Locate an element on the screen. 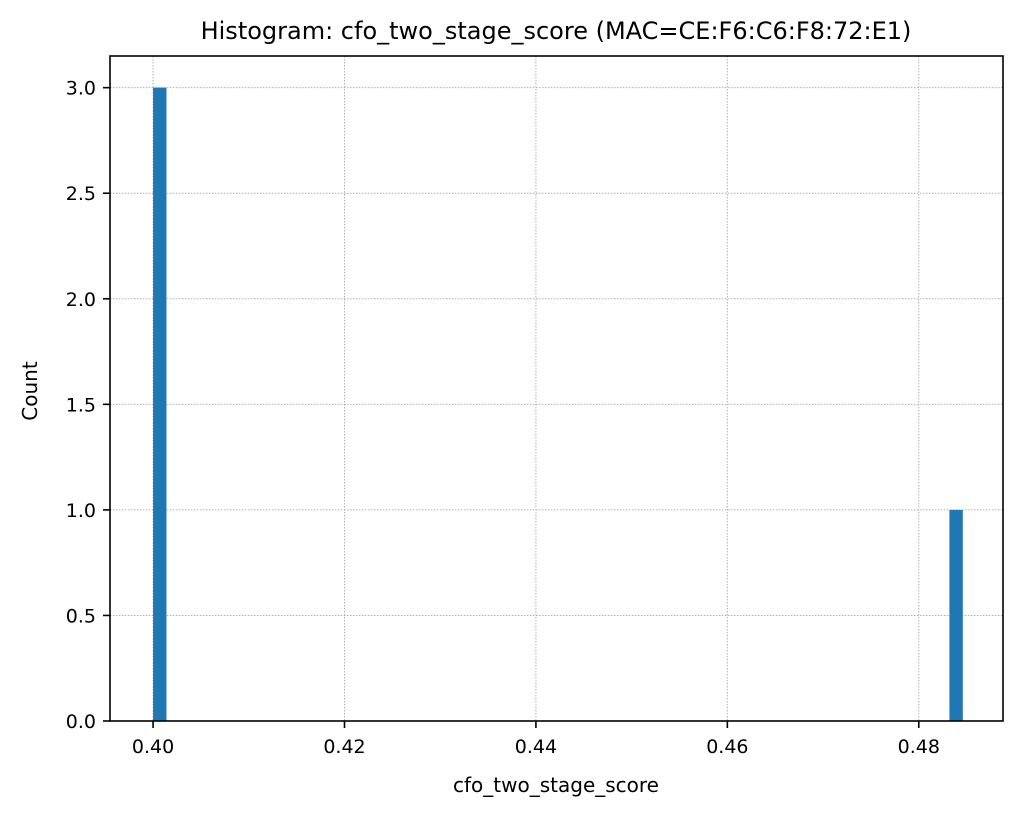 Image resolution: width=1020 pixels, height=819 pixels. x-tick-label: 0.42 is located at coordinates (344, 747).